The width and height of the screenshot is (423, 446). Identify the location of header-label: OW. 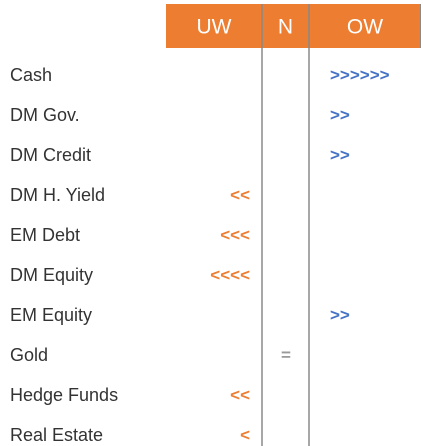
(365, 27).